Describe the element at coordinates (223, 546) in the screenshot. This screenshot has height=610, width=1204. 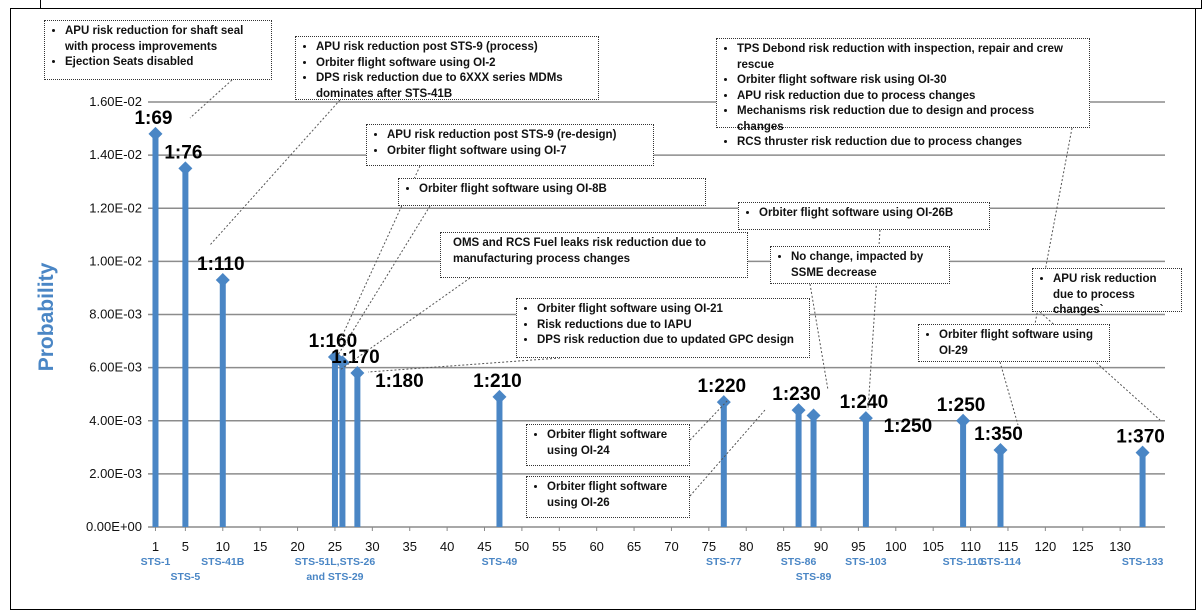
I see `x-tick-label: 10` at that location.